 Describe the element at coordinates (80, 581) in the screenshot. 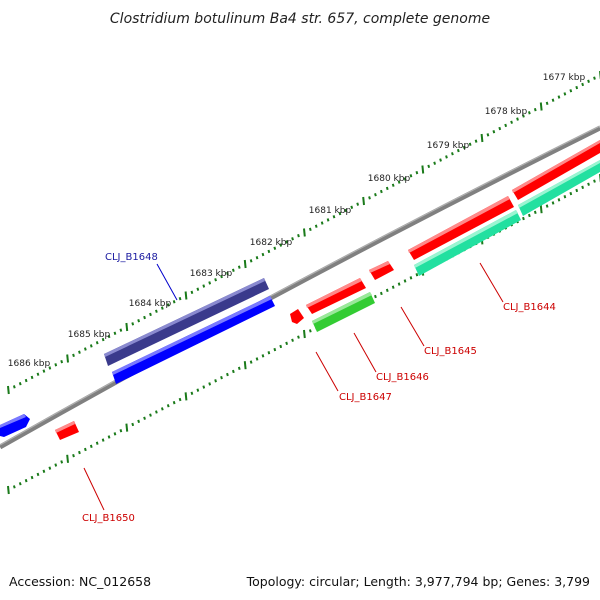

I see `accession-text: Accession: NC_012658` at that location.